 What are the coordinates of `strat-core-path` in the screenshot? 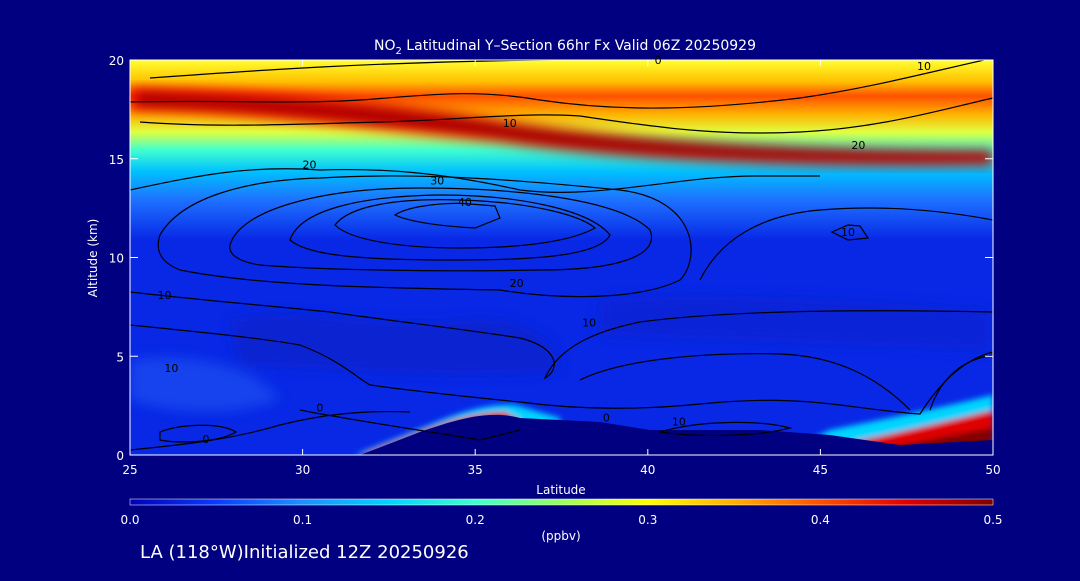 It's located at (561, 127).